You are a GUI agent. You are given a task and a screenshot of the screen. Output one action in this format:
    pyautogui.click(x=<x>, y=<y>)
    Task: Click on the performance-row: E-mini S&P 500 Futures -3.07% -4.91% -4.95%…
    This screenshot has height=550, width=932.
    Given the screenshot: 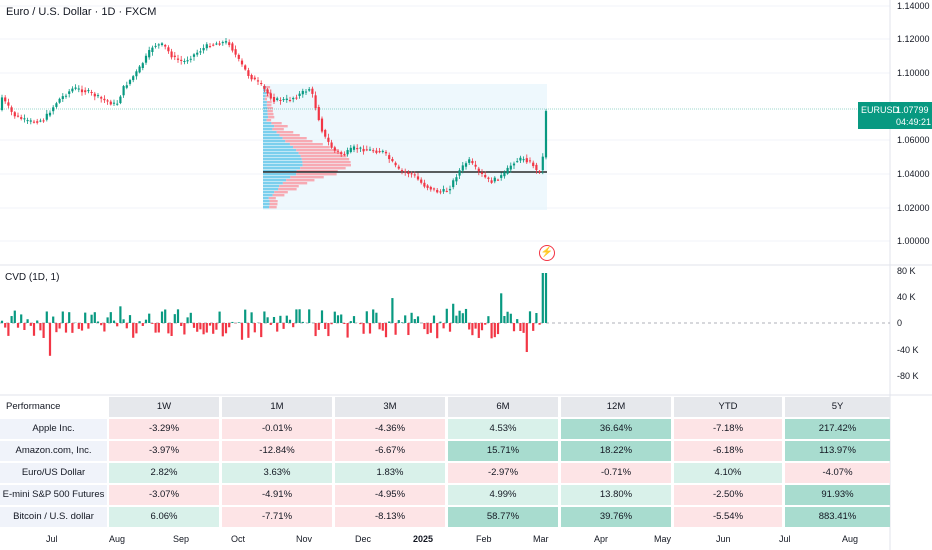 What is the action you would take?
    pyautogui.click(x=466, y=495)
    